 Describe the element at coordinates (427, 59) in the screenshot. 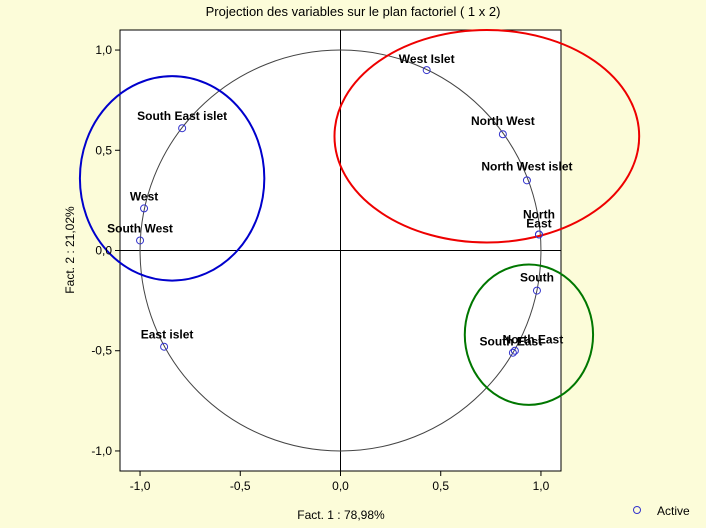

I see `point-label: West Islet` at that location.